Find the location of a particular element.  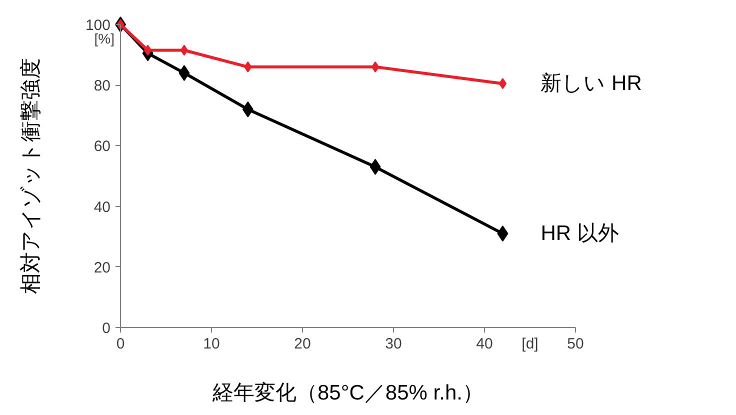

y-axis-title: 相対アイゾット衝撃強度 is located at coordinates (30, 176).